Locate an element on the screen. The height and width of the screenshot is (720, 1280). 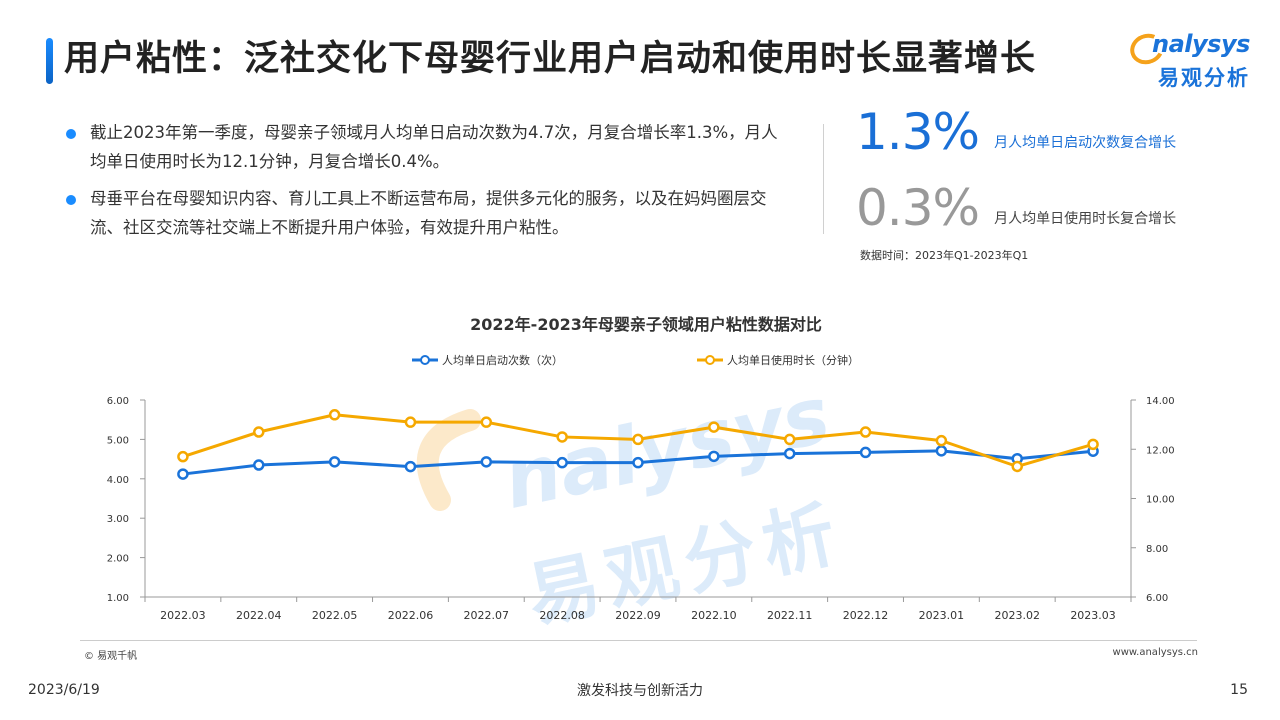
logo-text-en: nalysys is located at coordinates (1201, 44).